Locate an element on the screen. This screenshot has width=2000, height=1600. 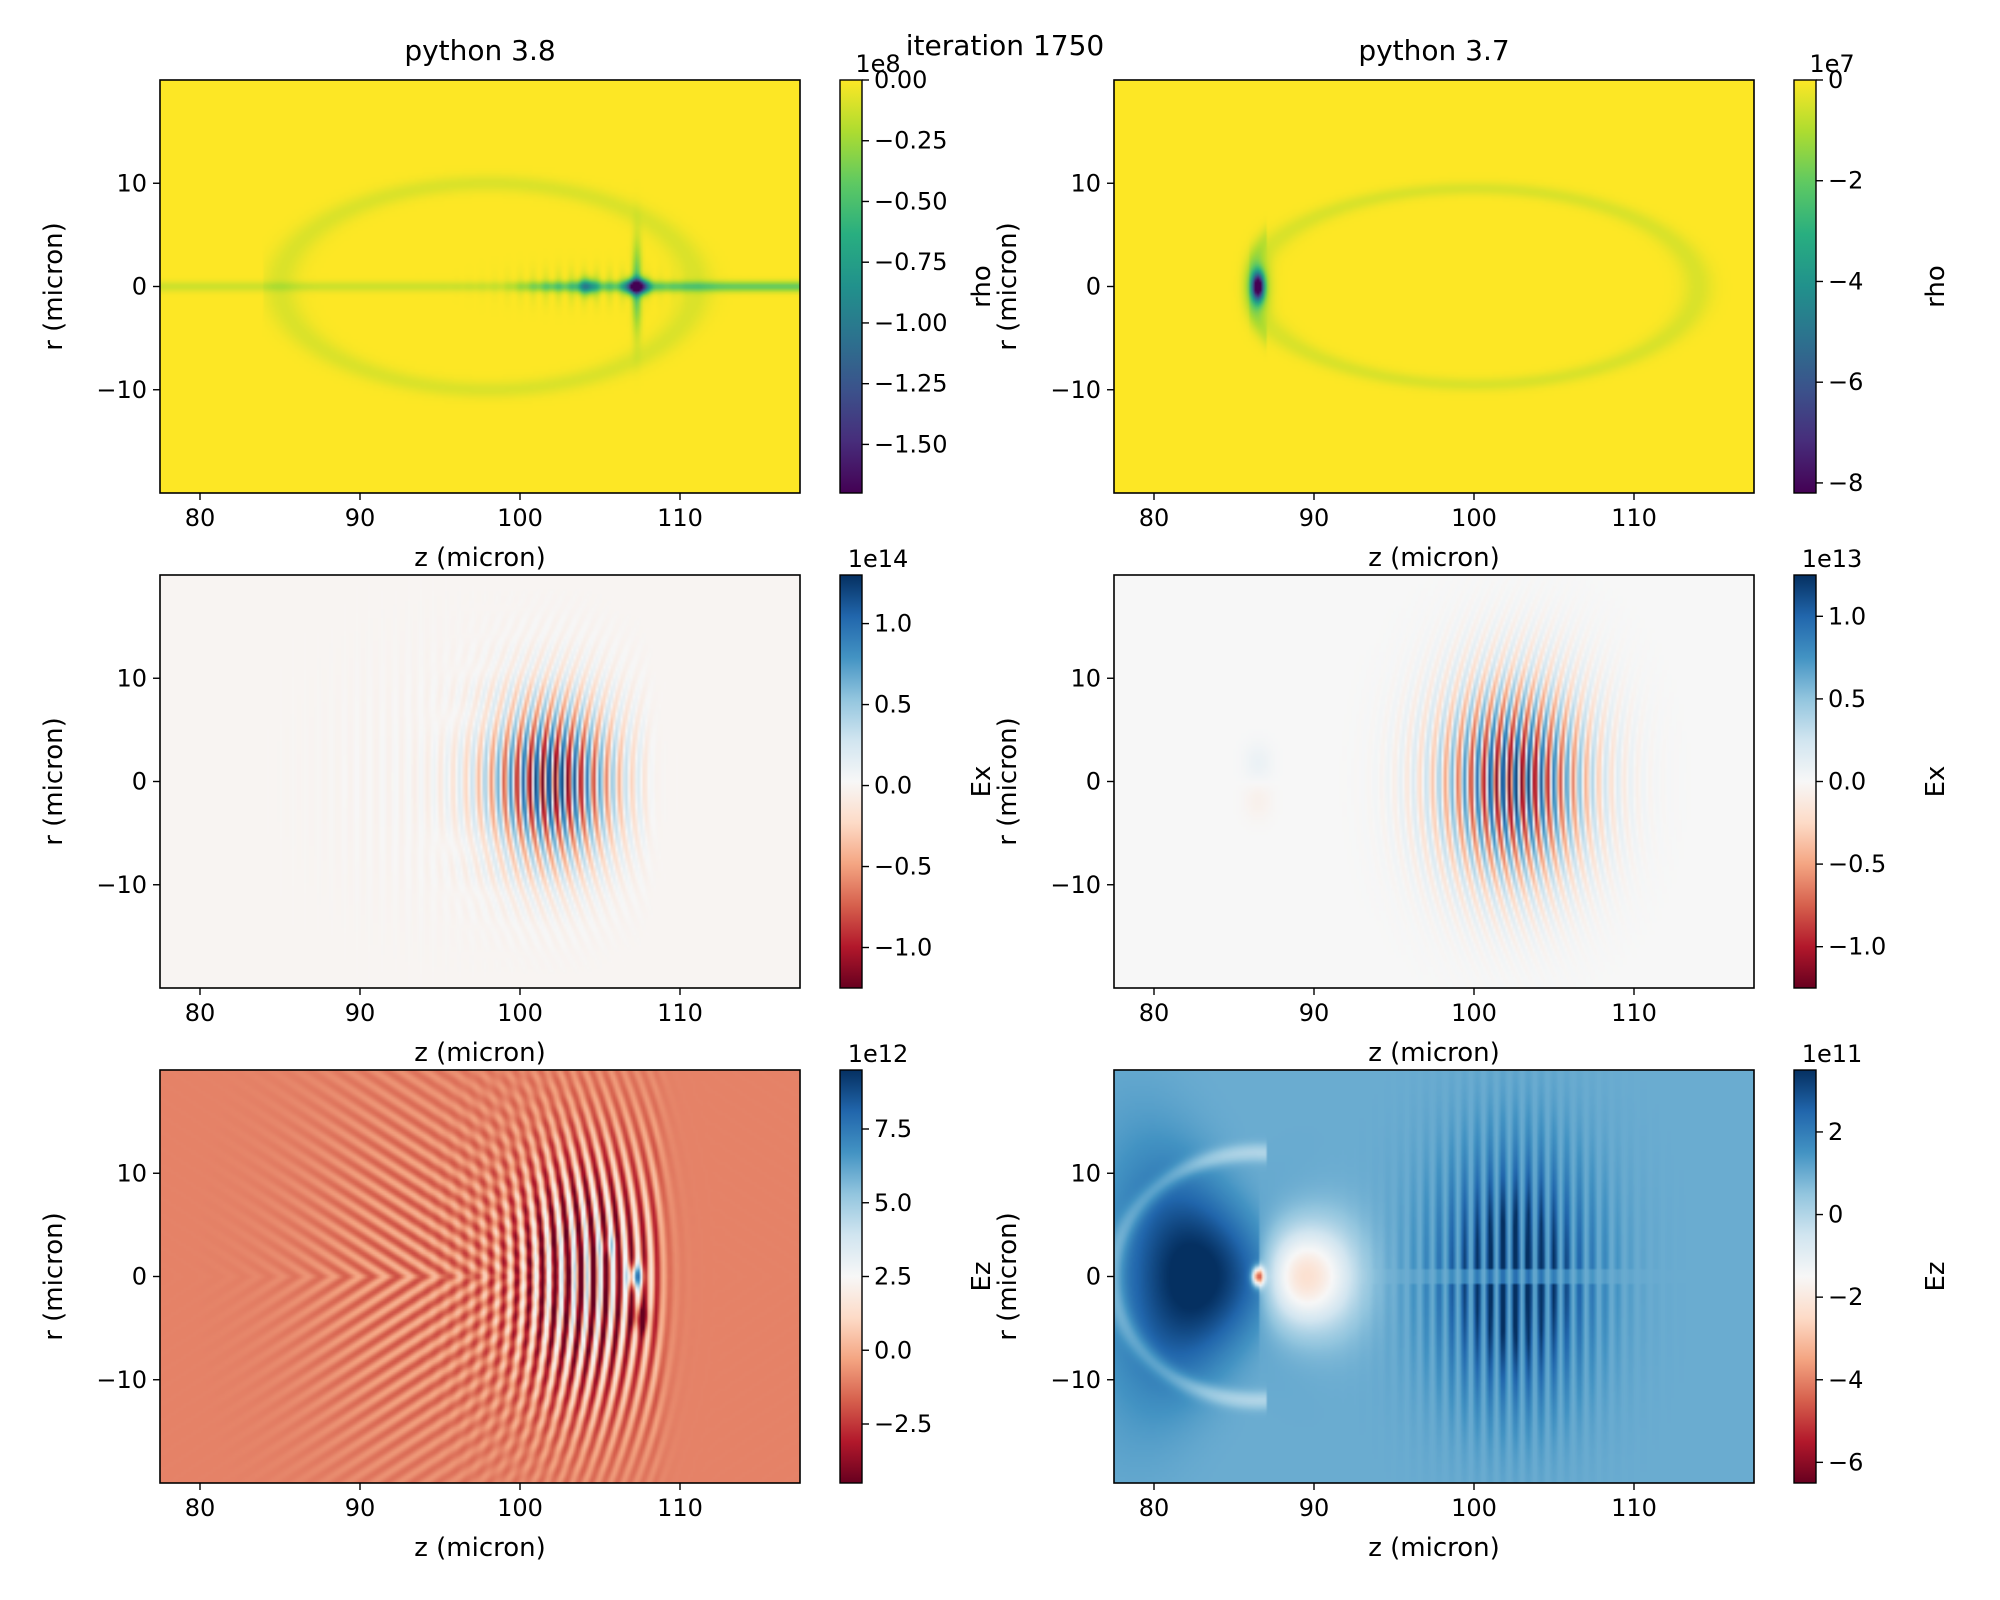
colorbar-offset-label: 1e8 is located at coordinates (877, 64).